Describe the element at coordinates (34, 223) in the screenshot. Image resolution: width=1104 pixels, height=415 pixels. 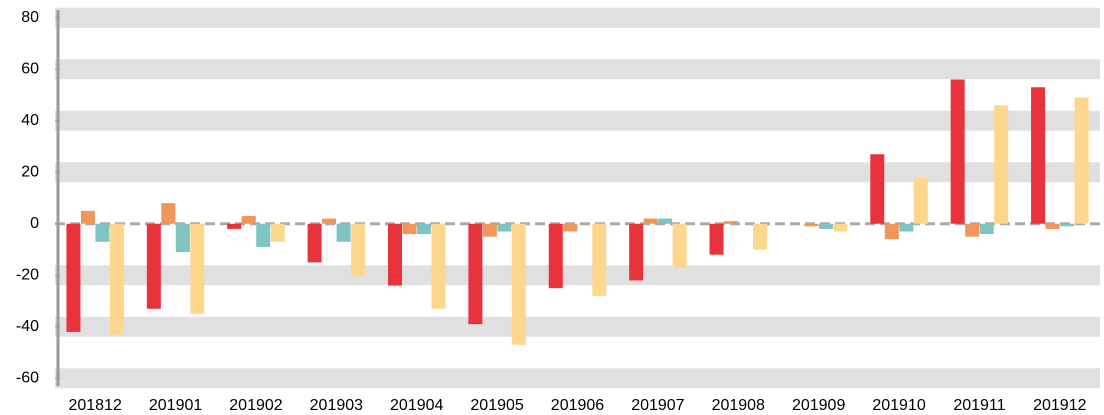
I see `y-tick-label: 0` at that location.